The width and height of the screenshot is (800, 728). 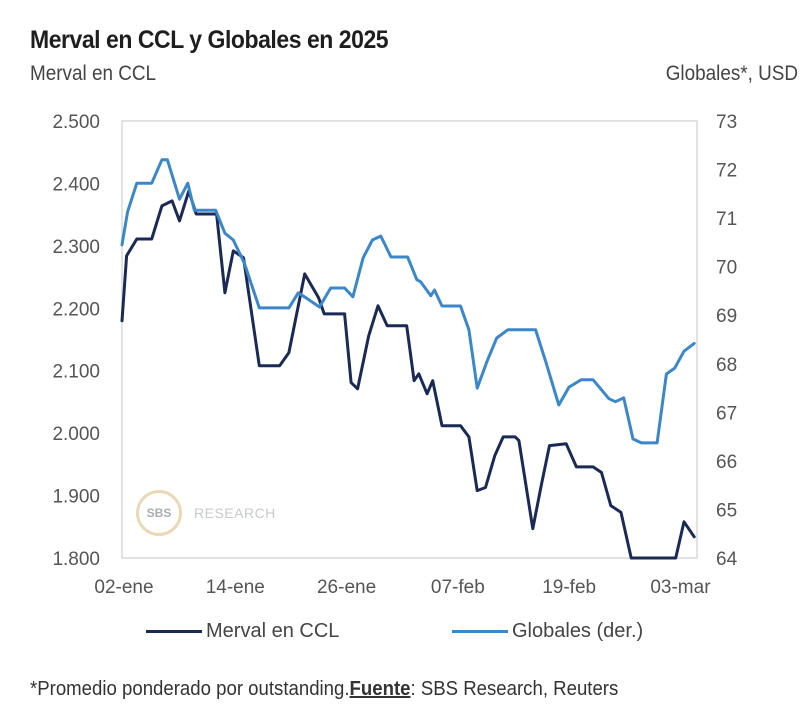 What do you see at coordinates (514, 689) in the screenshot?
I see `footnote-source-text: : SBS Research, Reuters` at bounding box center [514, 689].